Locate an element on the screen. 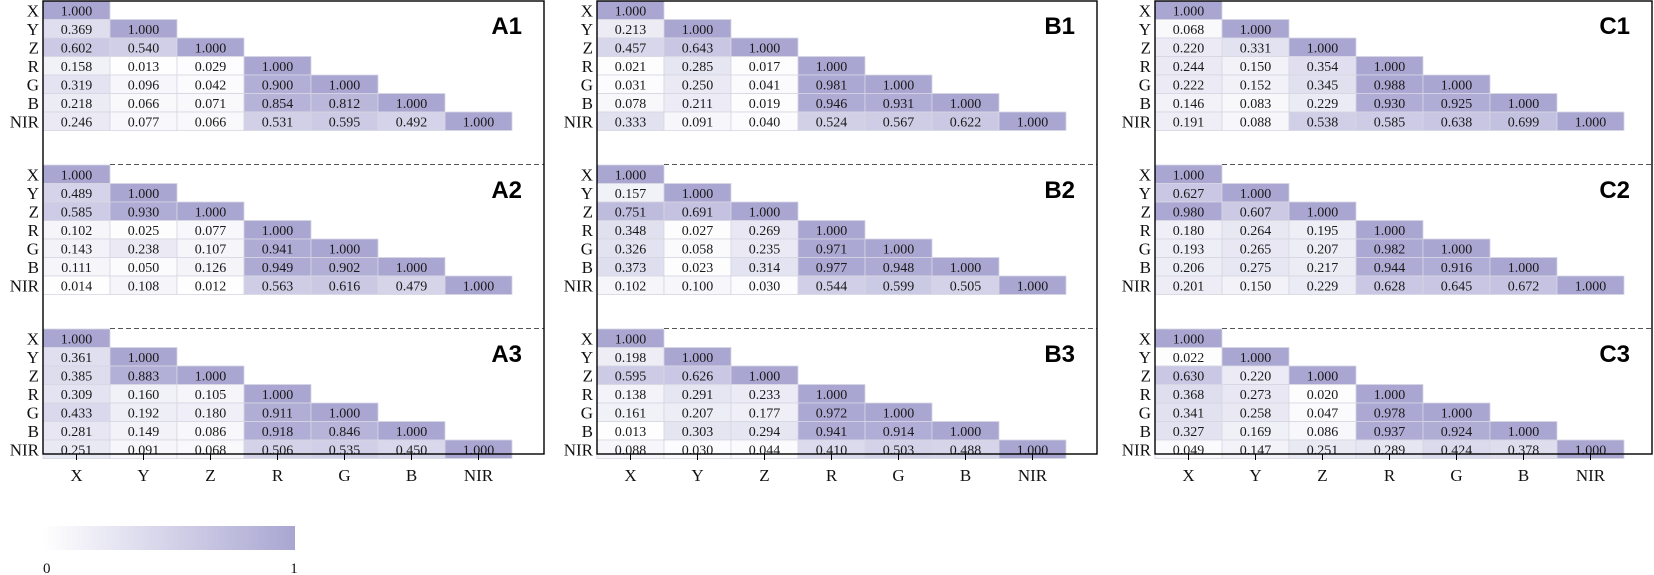 Image resolution: width=1654 pixels, height=575 pixels. column-label: Y is located at coordinates (697, 475).